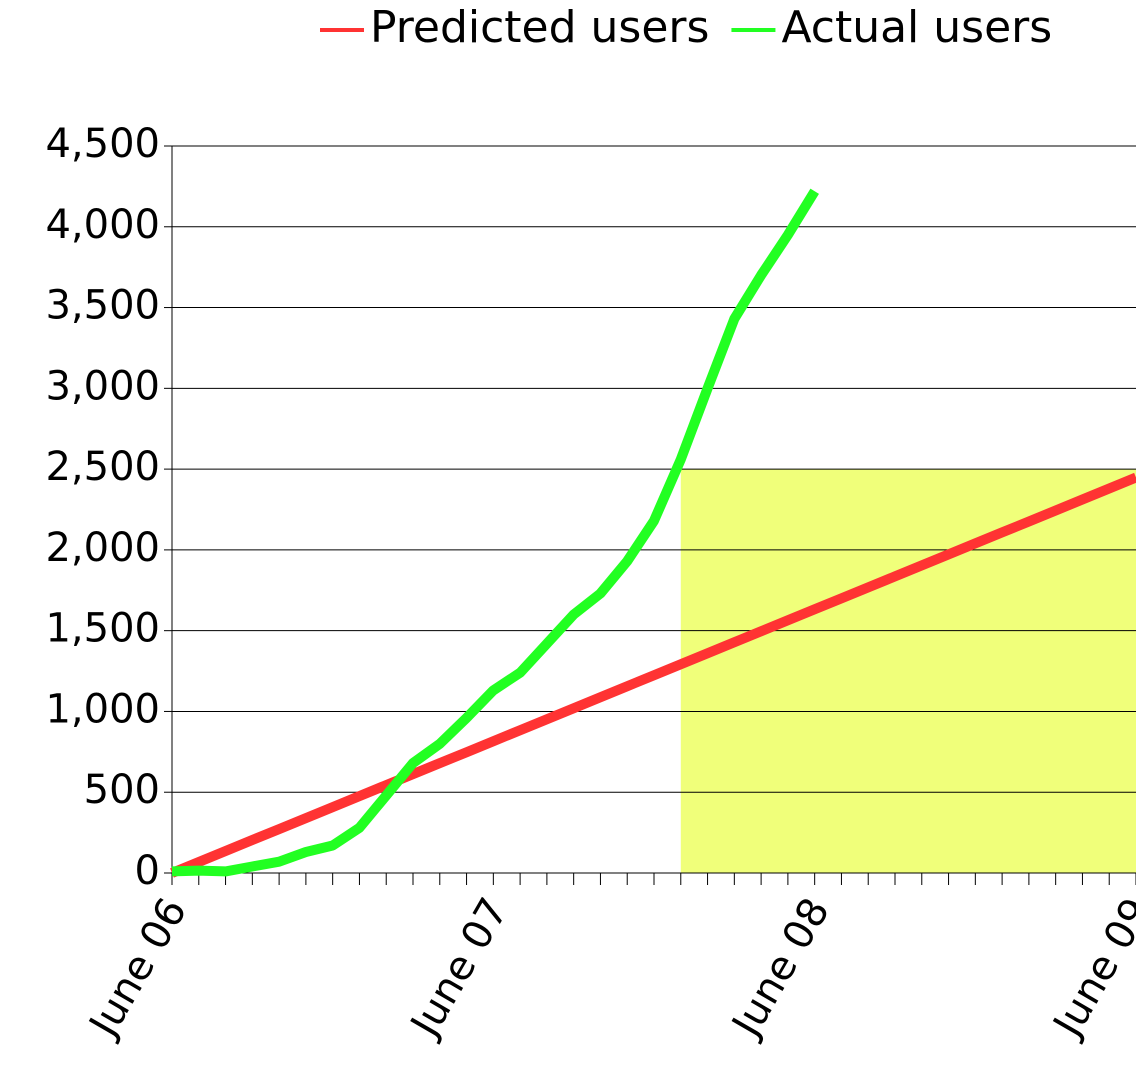 This screenshot has width=1136, height=1077. I want to click on y-tick-label: 3,500, so click(102, 306).